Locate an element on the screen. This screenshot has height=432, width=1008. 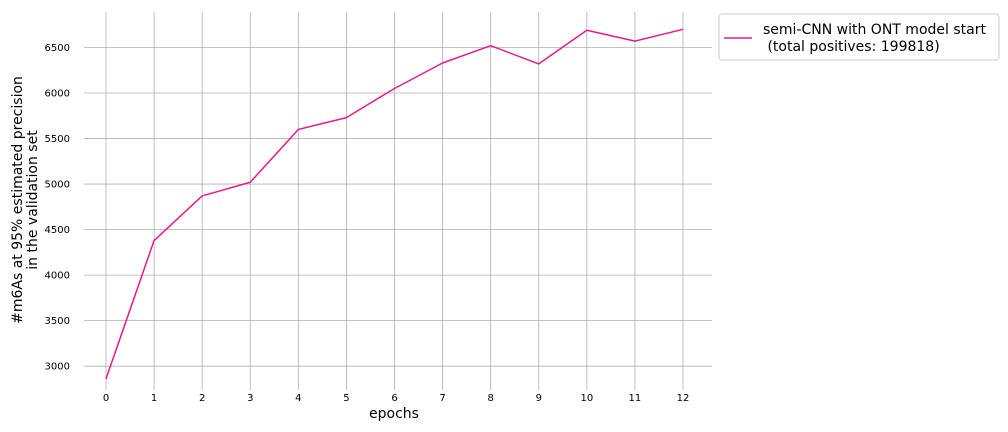
x-tick-label: 1 is located at coordinates (154, 398).